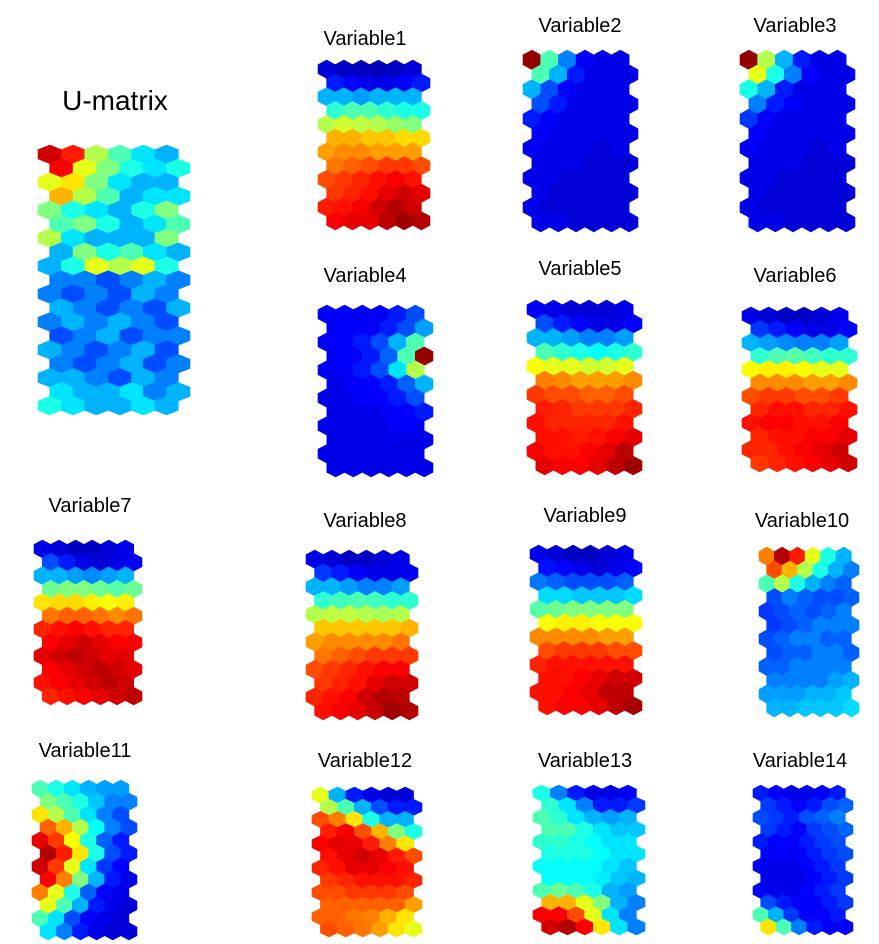 The width and height of the screenshot is (879, 944). I want to click on panel-title: Variable7, so click(90, 506).